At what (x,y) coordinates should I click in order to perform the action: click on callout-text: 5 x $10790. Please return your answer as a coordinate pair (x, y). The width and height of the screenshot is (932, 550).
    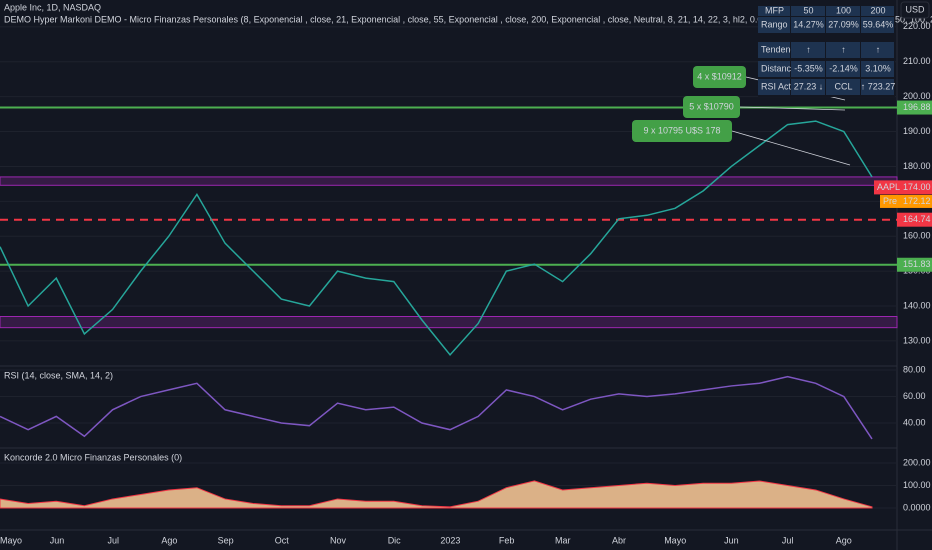
    Looking at the image, I should click on (711, 106).